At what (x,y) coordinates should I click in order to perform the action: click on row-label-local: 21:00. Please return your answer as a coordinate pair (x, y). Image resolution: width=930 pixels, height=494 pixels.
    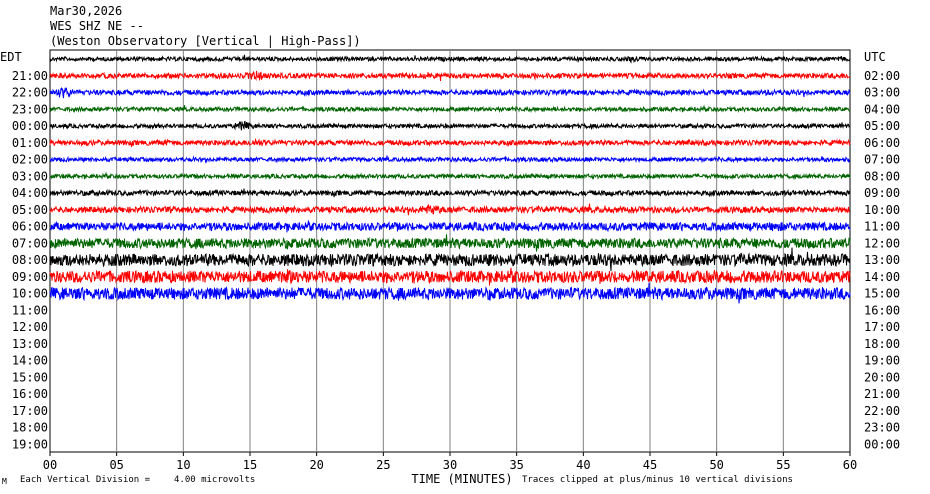
    Looking at the image, I should click on (30, 76).